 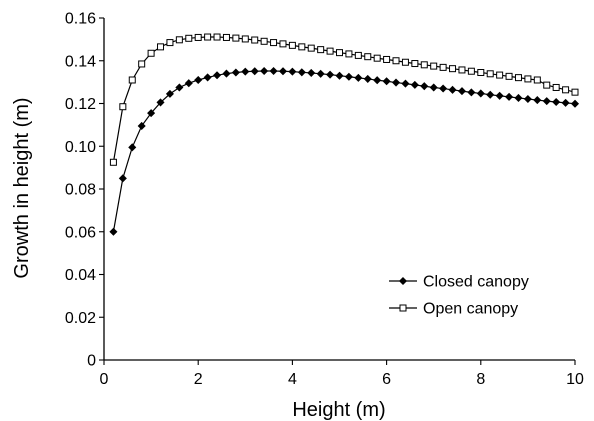 I want to click on y-axis-title: Growth in height (m), so click(x=22, y=187).